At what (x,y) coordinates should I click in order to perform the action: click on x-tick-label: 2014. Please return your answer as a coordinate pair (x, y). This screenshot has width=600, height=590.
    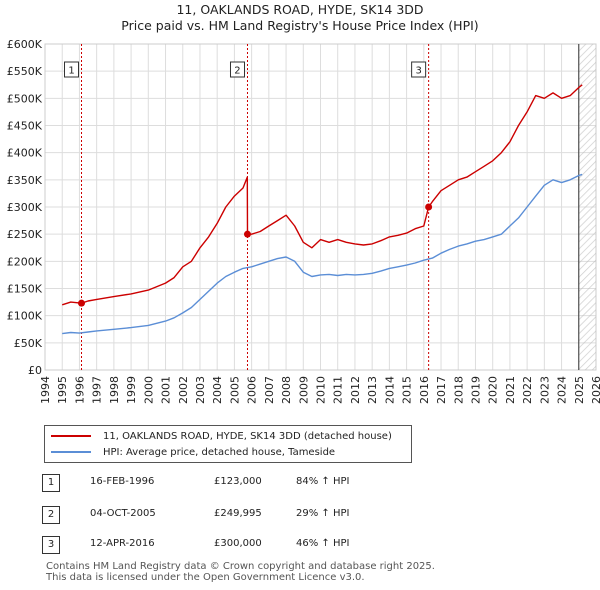
    Looking at the image, I should click on (389, 390).